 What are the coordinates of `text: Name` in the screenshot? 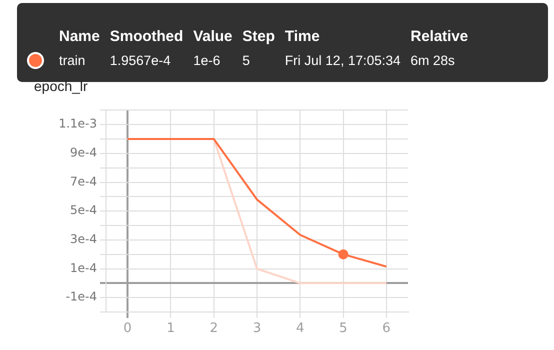 It's located at (80, 36).